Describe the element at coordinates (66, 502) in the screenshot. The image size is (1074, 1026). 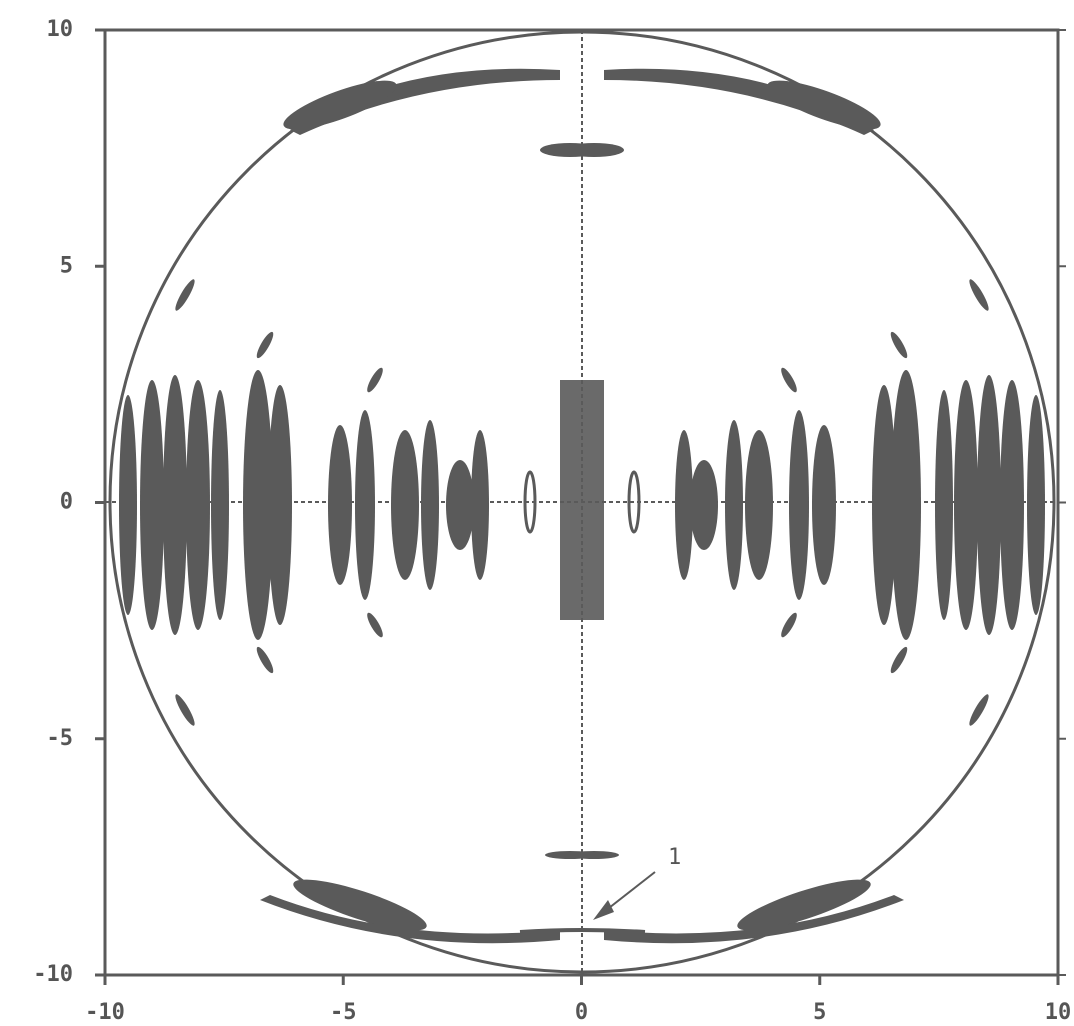
I see `y-tick-label: 0` at that location.